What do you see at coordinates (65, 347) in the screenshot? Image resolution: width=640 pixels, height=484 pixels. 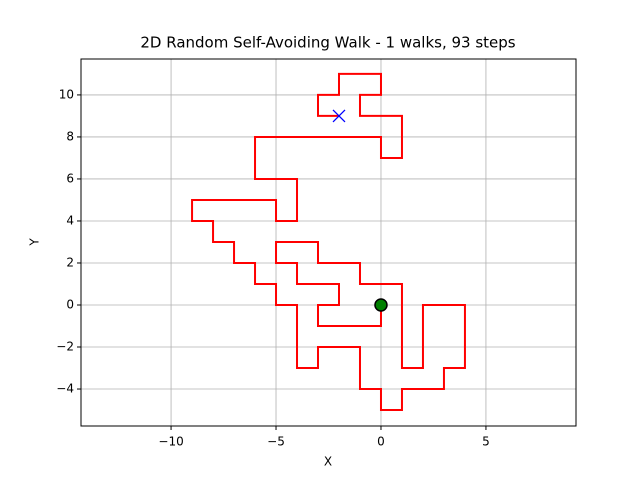 I see `y-tick-label: −2` at bounding box center [65, 347].